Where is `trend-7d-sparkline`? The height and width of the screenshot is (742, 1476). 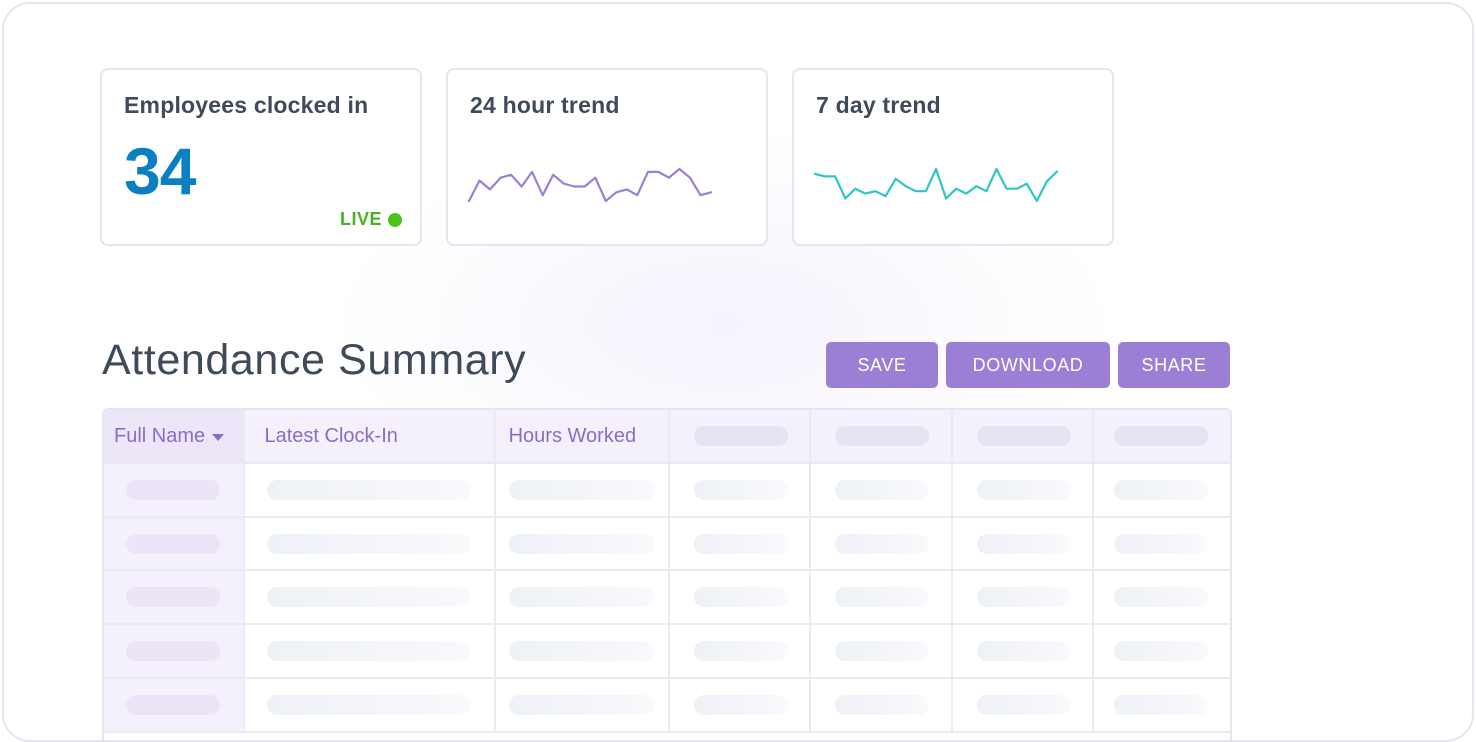 trend-7d-sparkline is located at coordinates (936, 185).